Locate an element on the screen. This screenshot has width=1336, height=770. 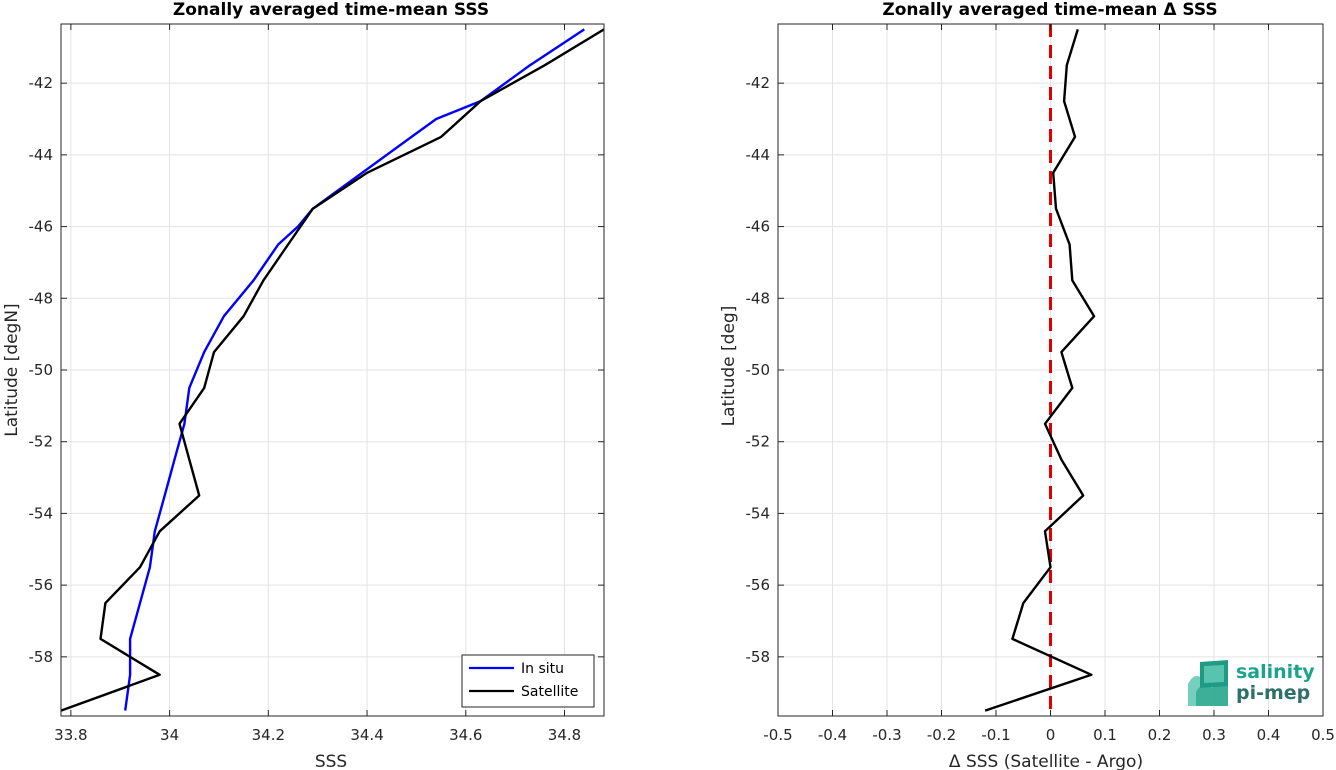
left-x-tick-label: 34.6 is located at coordinates (465, 735).